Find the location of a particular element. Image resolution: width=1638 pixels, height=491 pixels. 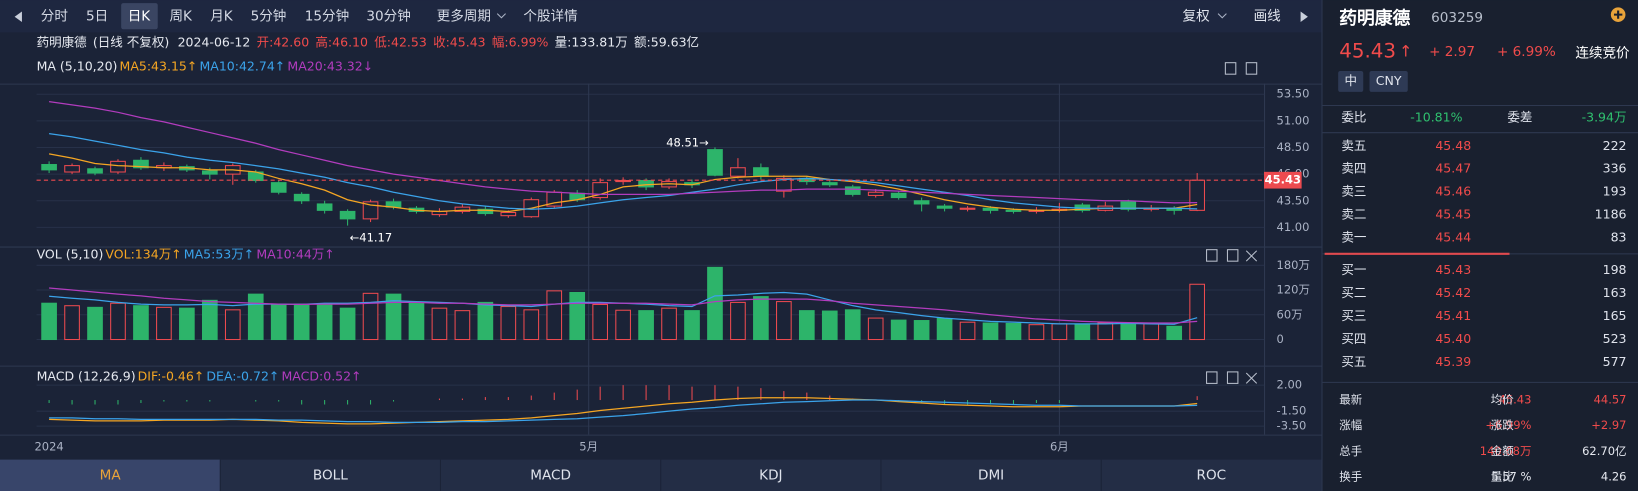

book-volume: 222 is located at coordinates (1615, 145).